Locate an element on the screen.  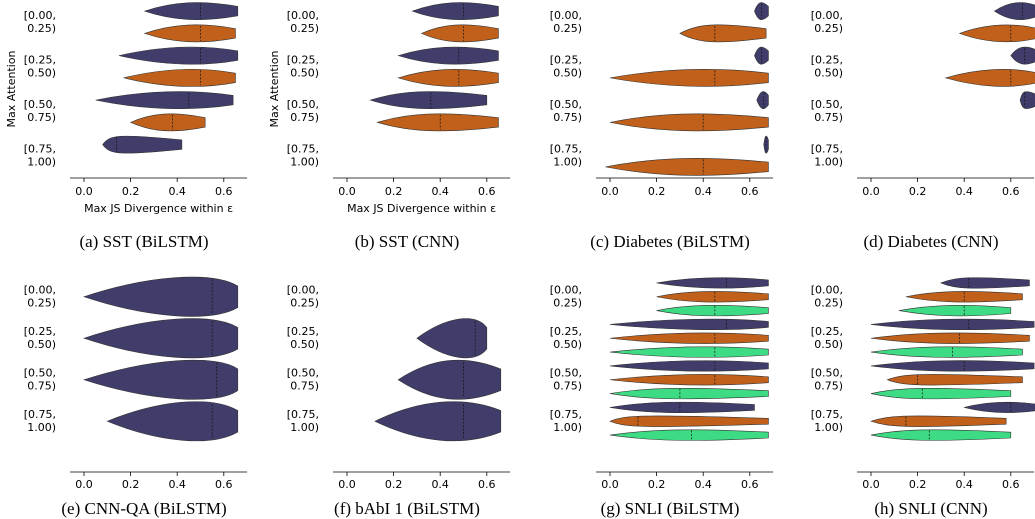
caption: (e) CNN-QA (BiLSTM) is located at coordinates (143, 508).